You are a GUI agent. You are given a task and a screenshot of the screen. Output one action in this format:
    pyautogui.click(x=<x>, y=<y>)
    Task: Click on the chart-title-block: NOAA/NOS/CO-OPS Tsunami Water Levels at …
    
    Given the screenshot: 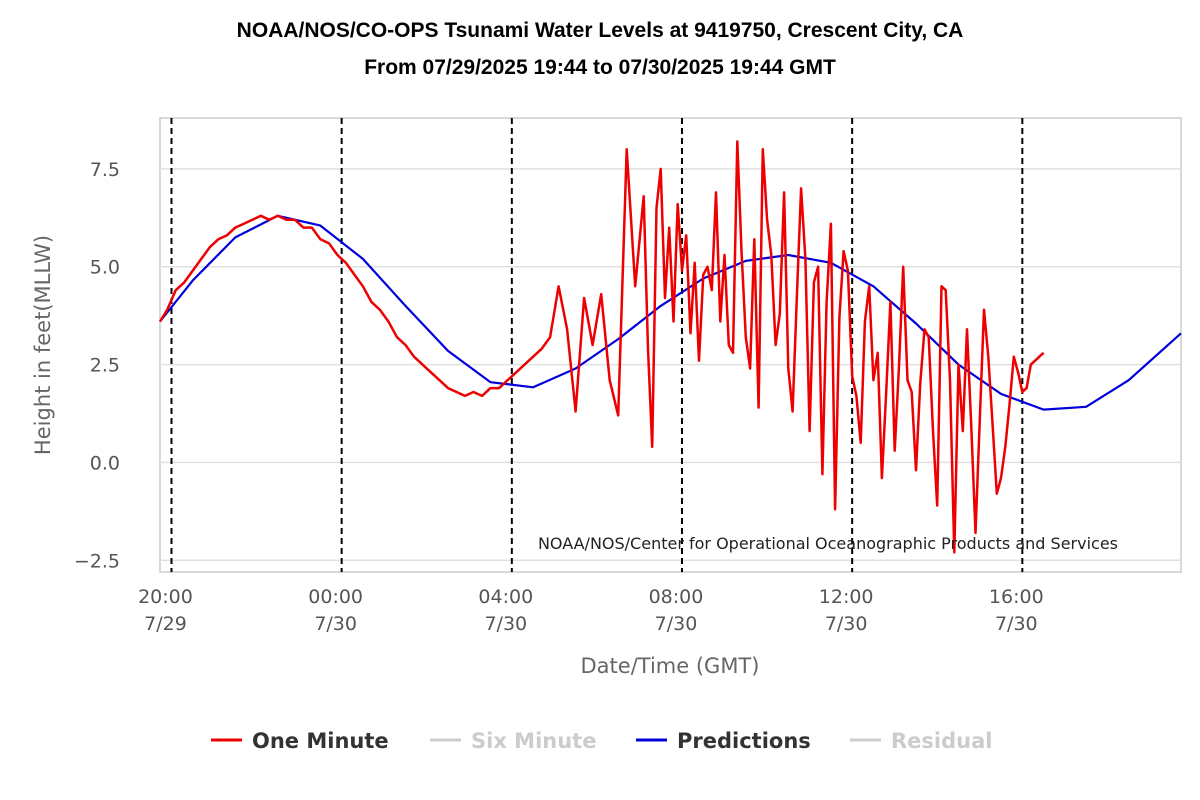 What is the action you would take?
    pyautogui.click(x=600, y=49)
    